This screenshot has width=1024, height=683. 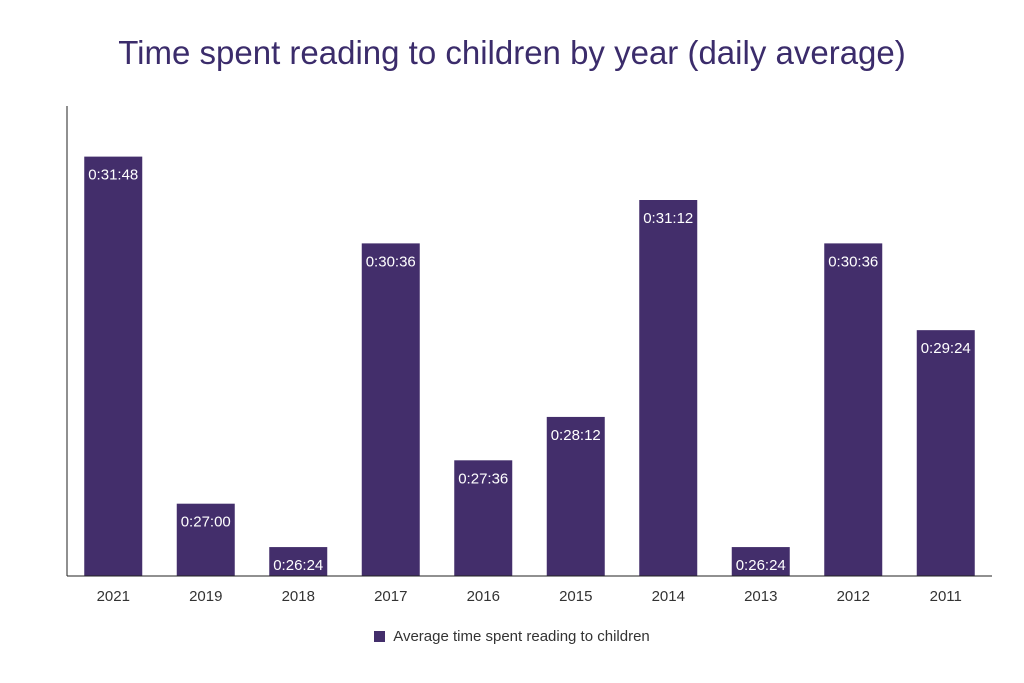 I want to click on data-label-2018: 0:26:24, so click(x=298, y=565).